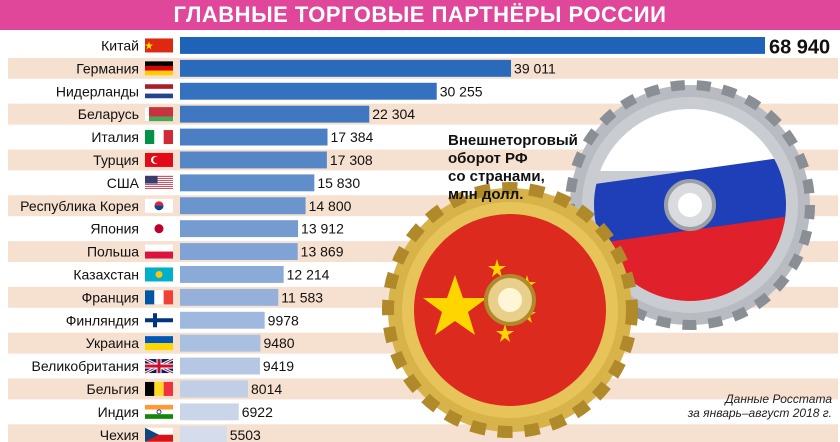  Describe the element at coordinates (778, 399) in the screenshot. I see `source-line-1: Данные Росстата` at that location.